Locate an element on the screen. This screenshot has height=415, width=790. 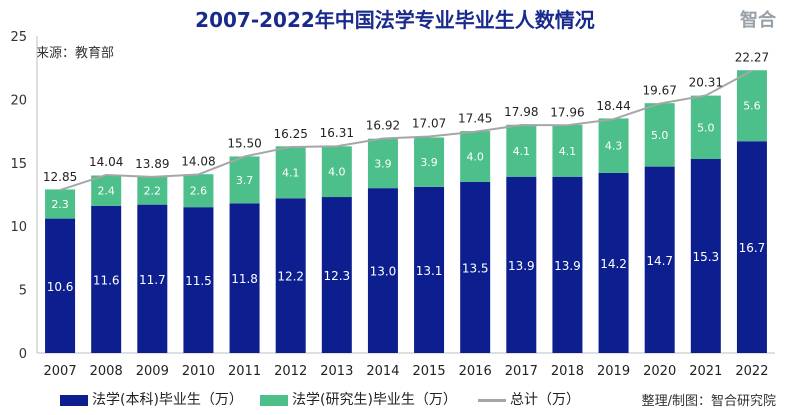
legend-item-graduate: 法学(研究生)毕业生（万） is located at coordinates (358, 399).